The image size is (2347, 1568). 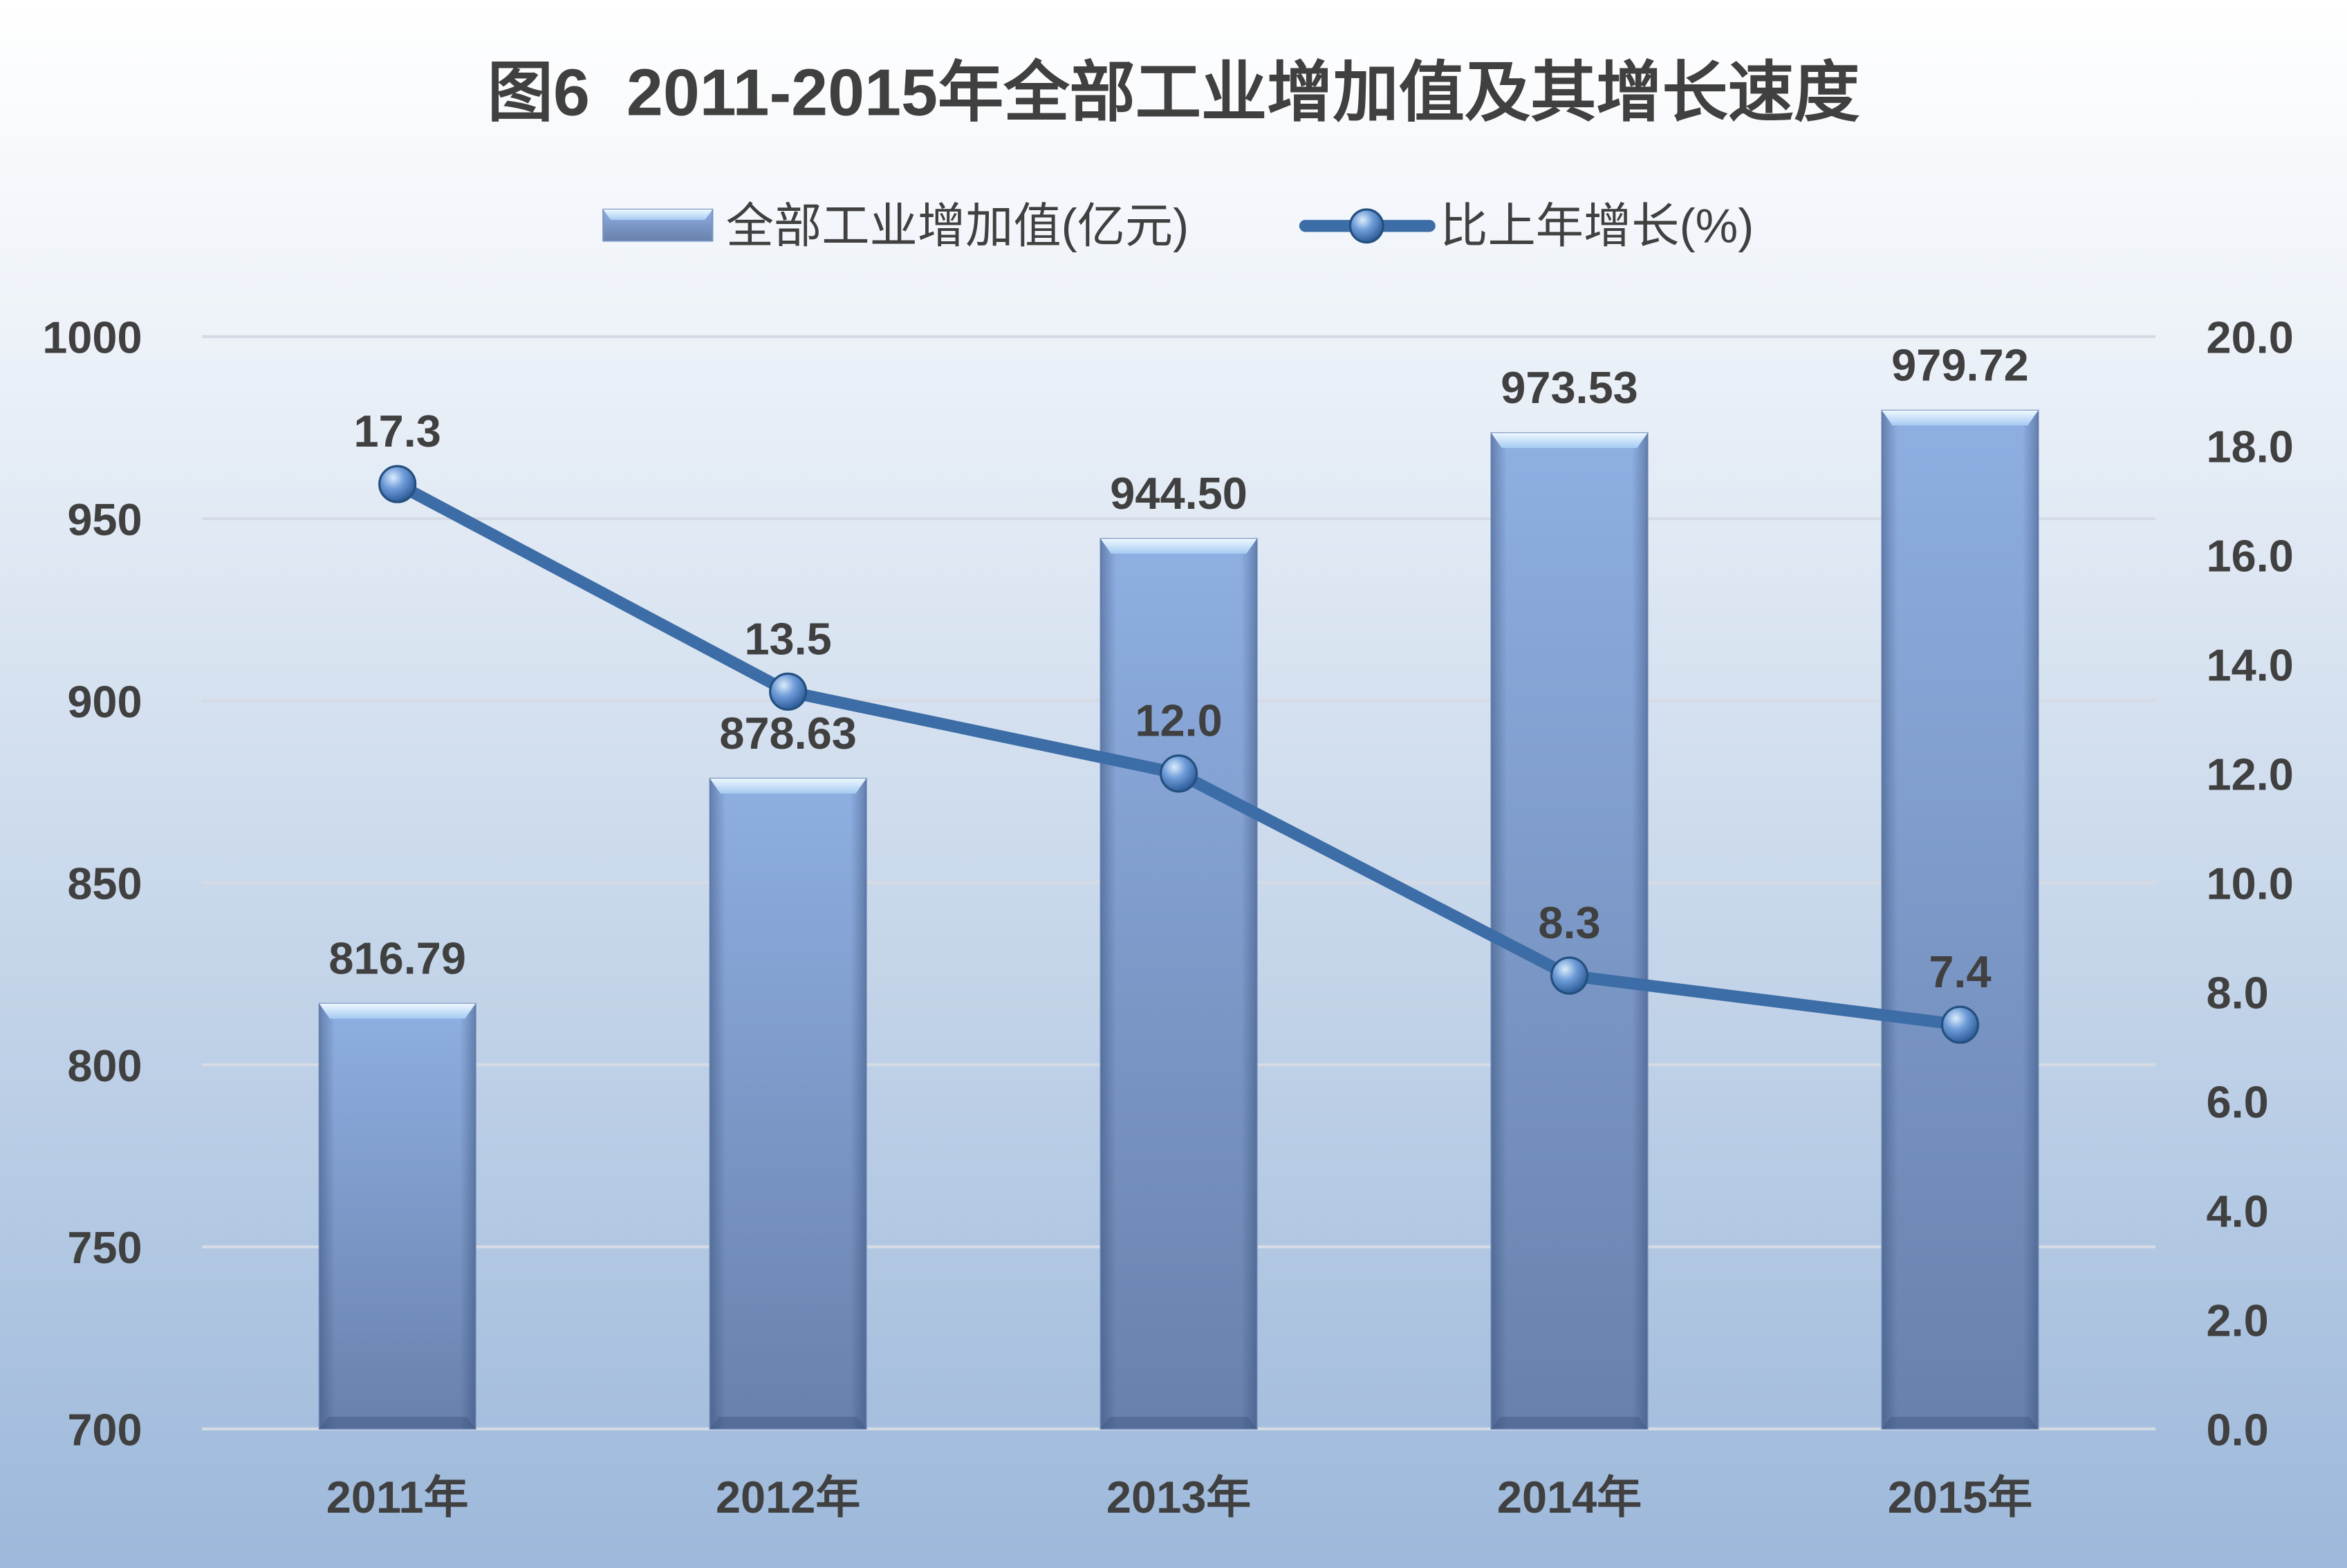 I want to click on chart-title: 图6 2011-2015年全部工业增加值及其增长速度, so click(x=1173, y=93).